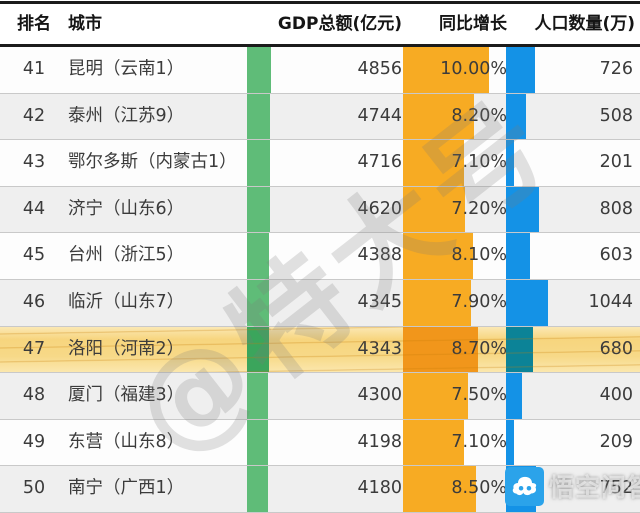 This screenshot has height=513, width=640. What do you see at coordinates (379, 441) in the screenshot?
I see `gdp-cell: 4198` at bounding box center [379, 441].